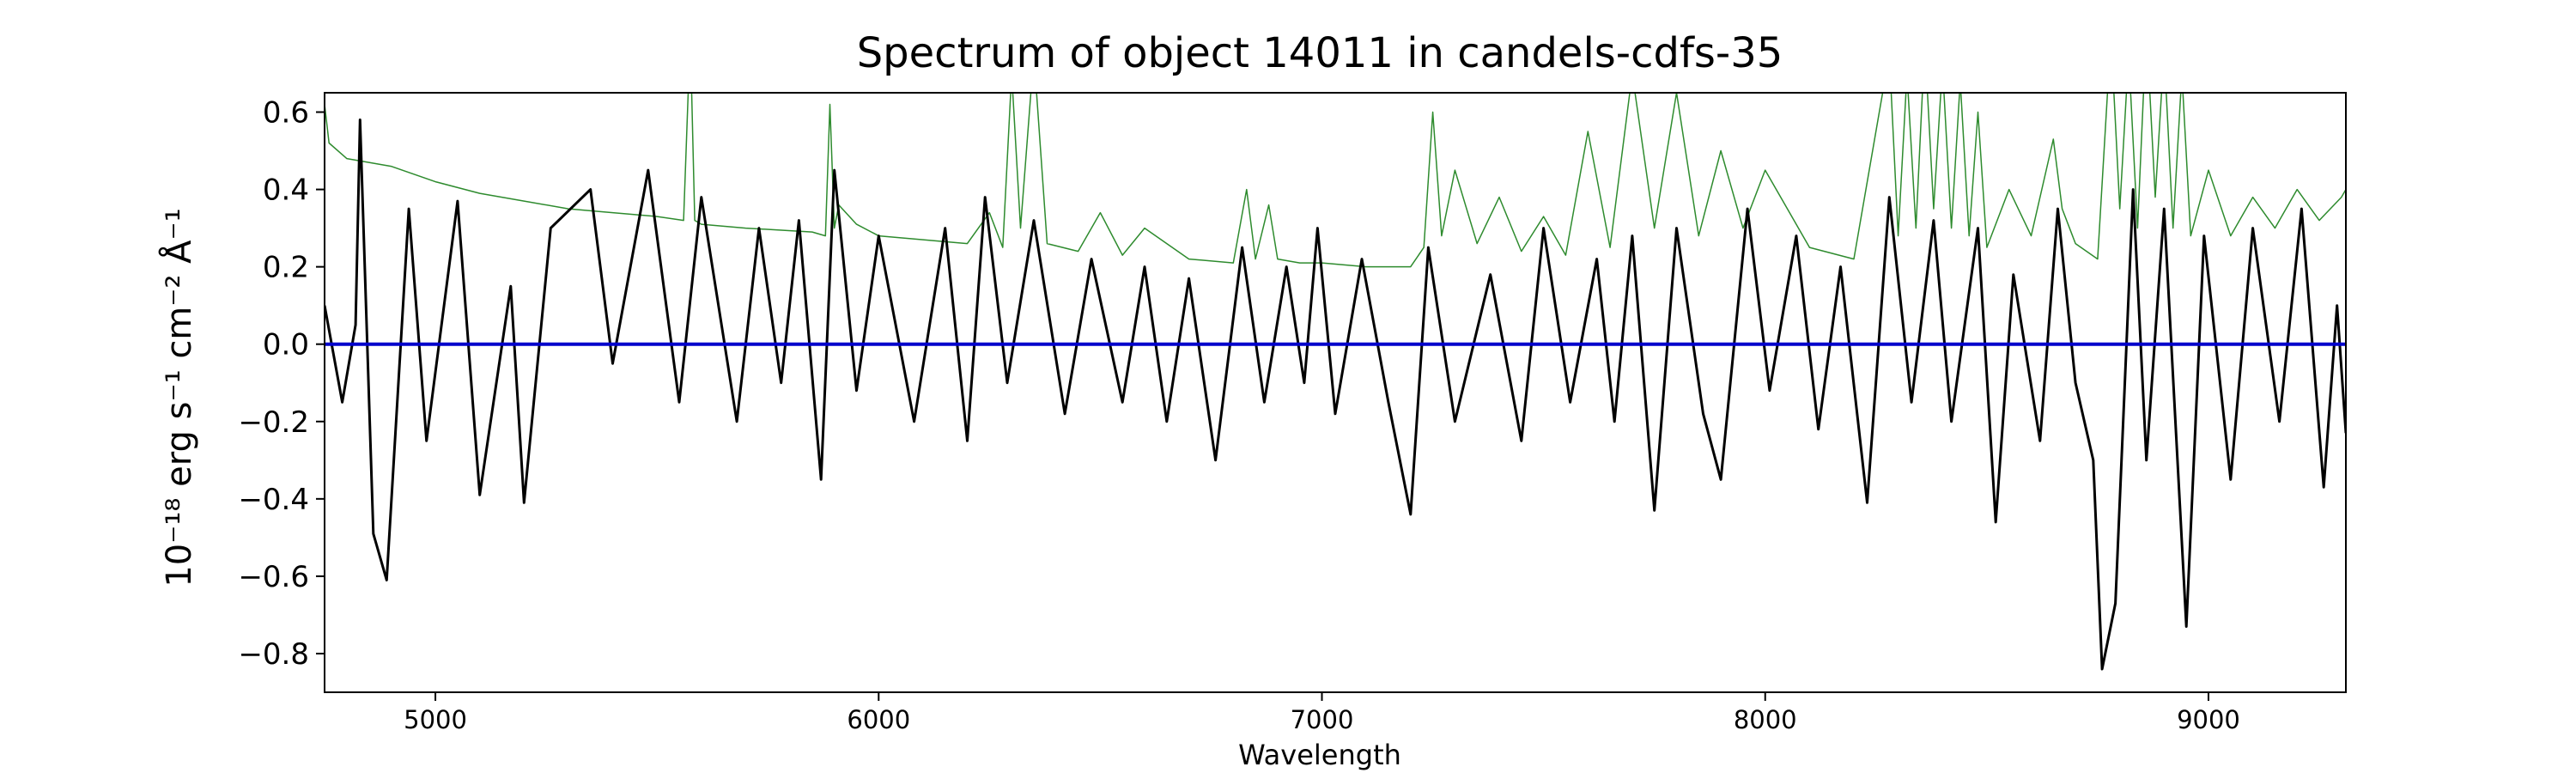 The height and width of the screenshot is (773, 2576). What do you see at coordinates (1323, 719) in the screenshot?
I see `x-tick-label: 7000` at bounding box center [1323, 719].